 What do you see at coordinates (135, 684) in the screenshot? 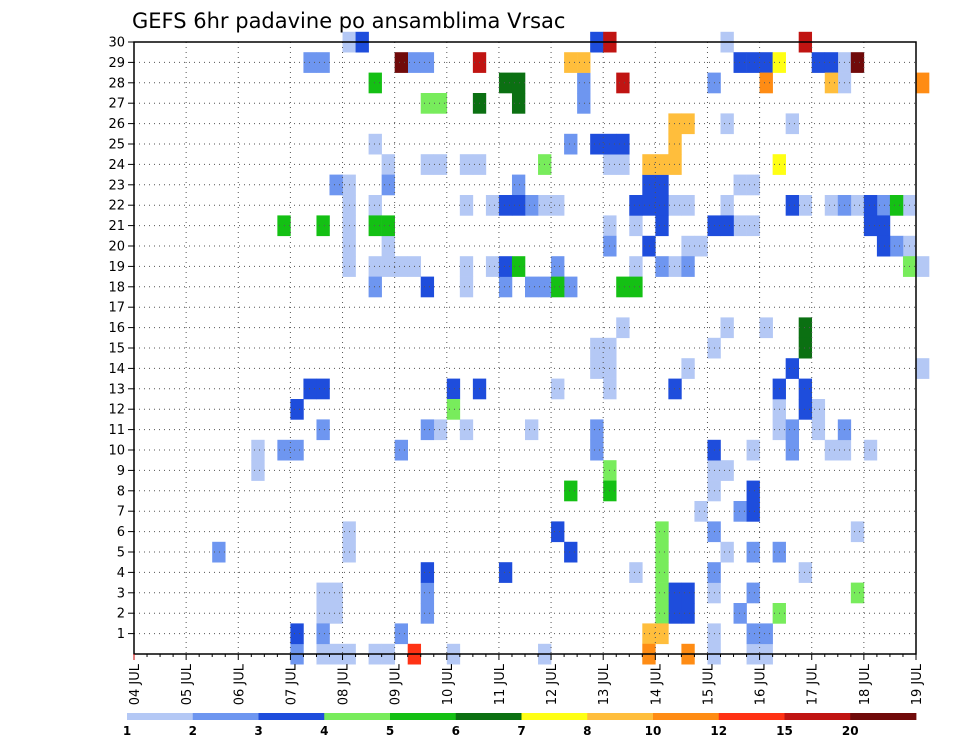
I see `x-tick-label: 04 JUL` at bounding box center [135, 684].